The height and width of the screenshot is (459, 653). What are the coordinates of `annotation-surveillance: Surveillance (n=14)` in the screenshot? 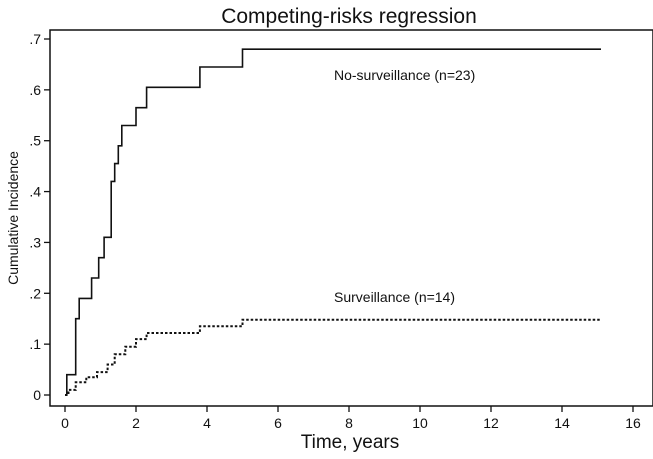 It's located at (394, 297).